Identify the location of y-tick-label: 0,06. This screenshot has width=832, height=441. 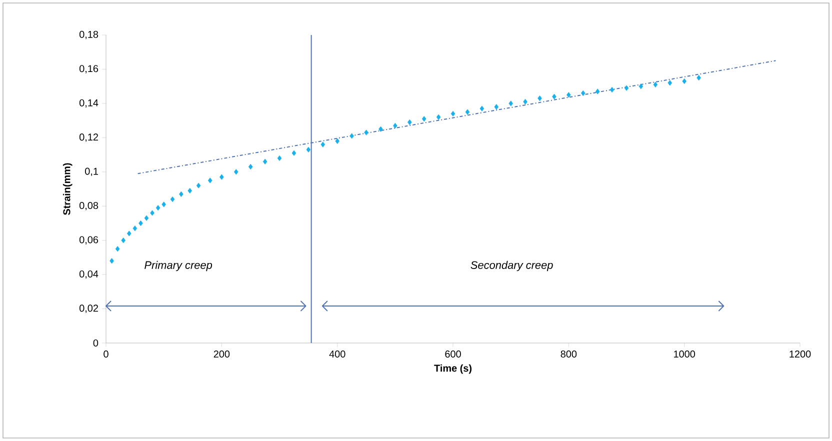
(88, 240).